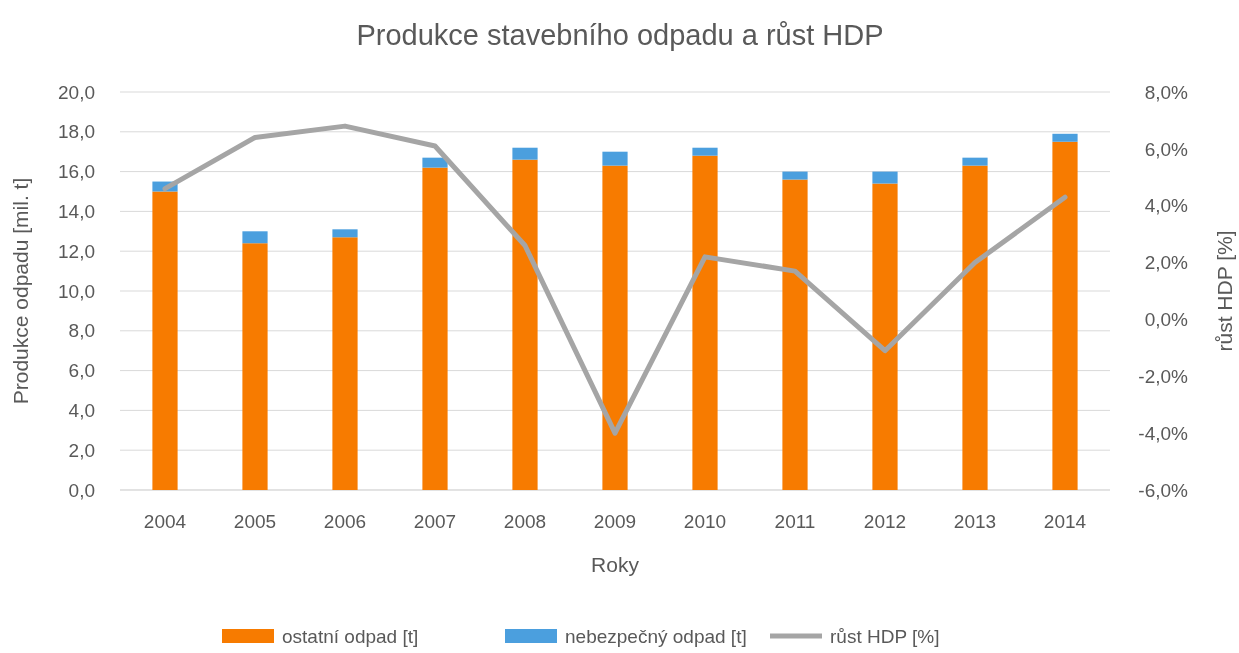 This screenshot has height=653, width=1239. What do you see at coordinates (81, 490) in the screenshot?
I see `y-tick-label: 0,0` at bounding box center [81, 490].